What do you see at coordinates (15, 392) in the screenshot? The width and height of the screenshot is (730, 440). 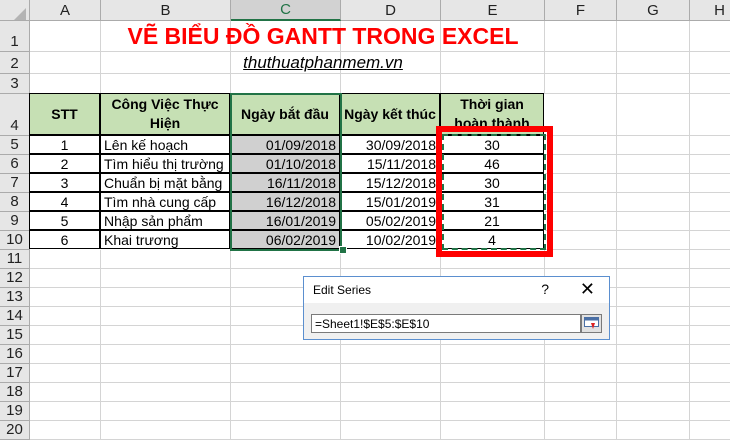 I see `row-header-18: 18` at bounding box center [15, 392].